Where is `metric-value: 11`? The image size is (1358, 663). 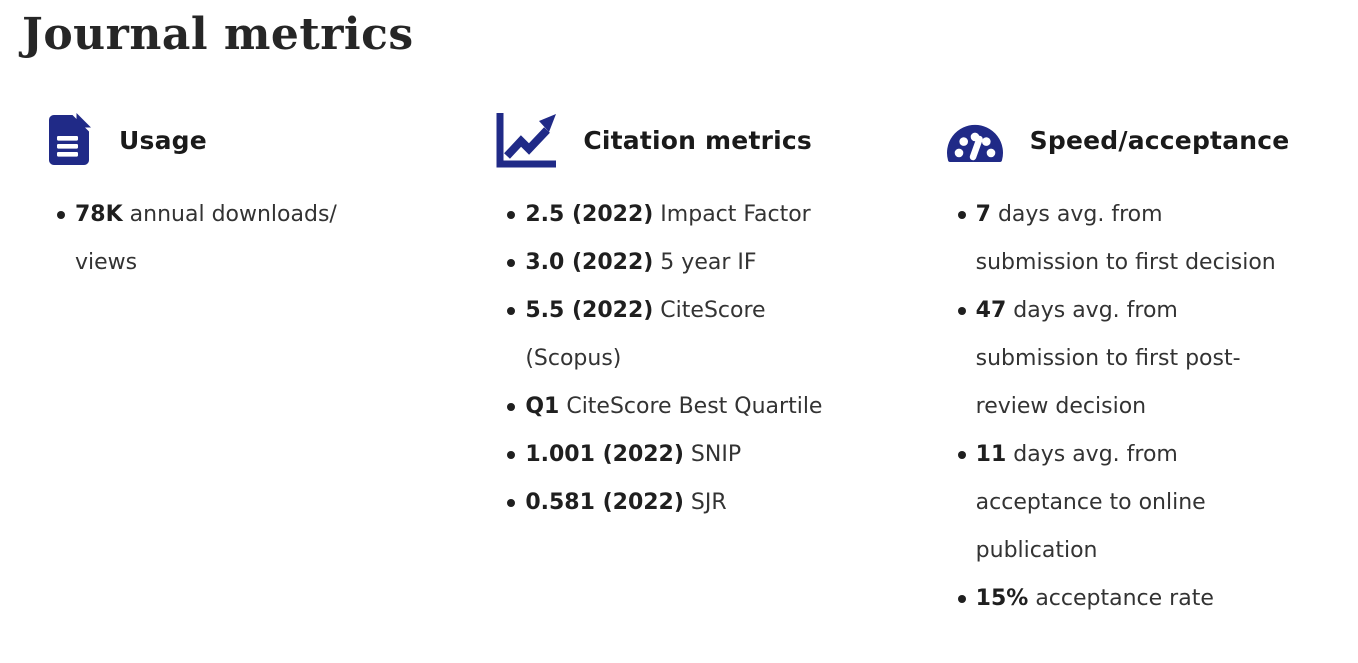 metric-value: 11 is located at coordinates (991, 455).